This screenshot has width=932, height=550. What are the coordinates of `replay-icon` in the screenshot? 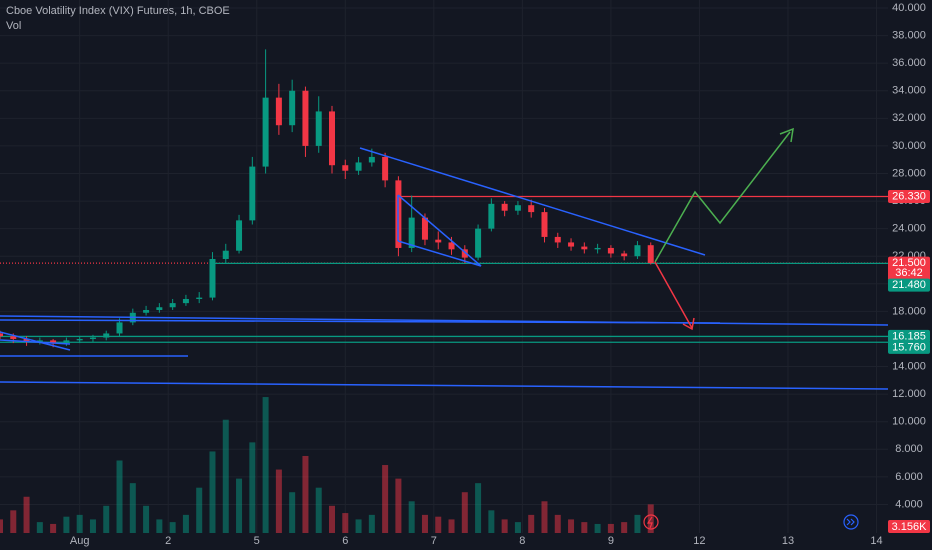 It's located at (651, 522).